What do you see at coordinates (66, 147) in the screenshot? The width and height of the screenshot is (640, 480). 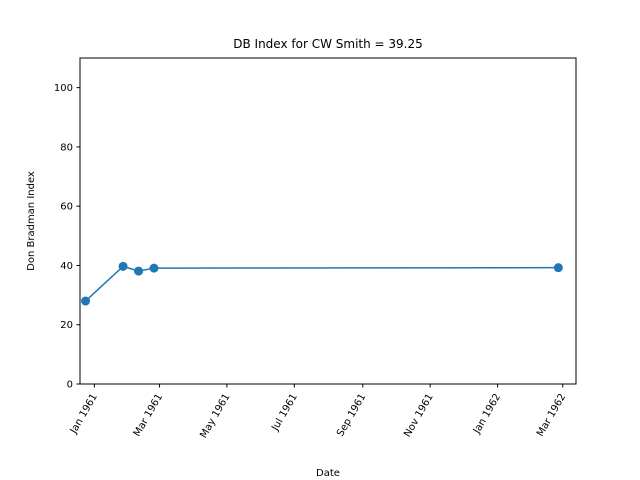 I see `y-tick-label: 80` at bounding box center [66, 147].